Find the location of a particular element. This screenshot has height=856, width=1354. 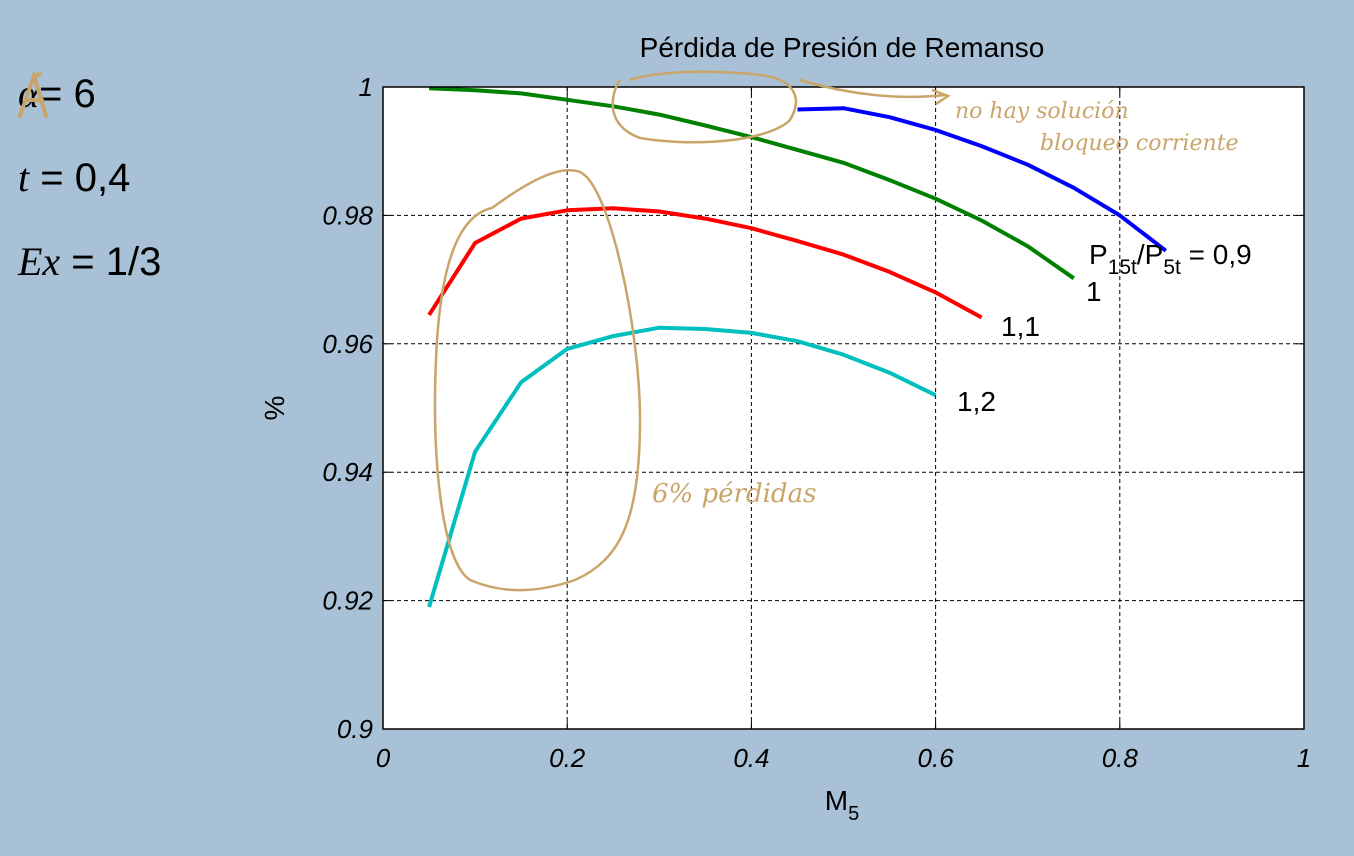

param-alpha: α = 6 is located at coordinates (57, 94).